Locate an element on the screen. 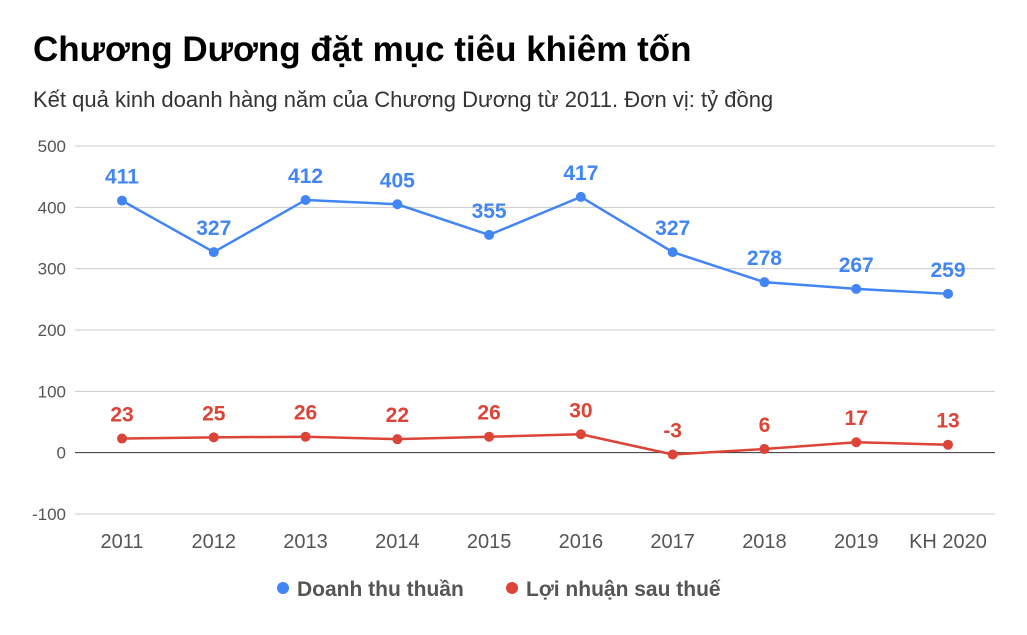 This screenshot has width=1027, height=635. data-label: -3 is located at coordinates (672, 431).